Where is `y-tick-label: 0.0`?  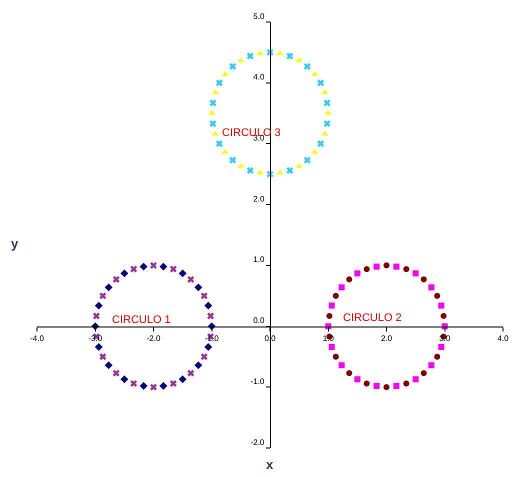 y-tick-label: 0.0 is located at coordinates (259, 321).